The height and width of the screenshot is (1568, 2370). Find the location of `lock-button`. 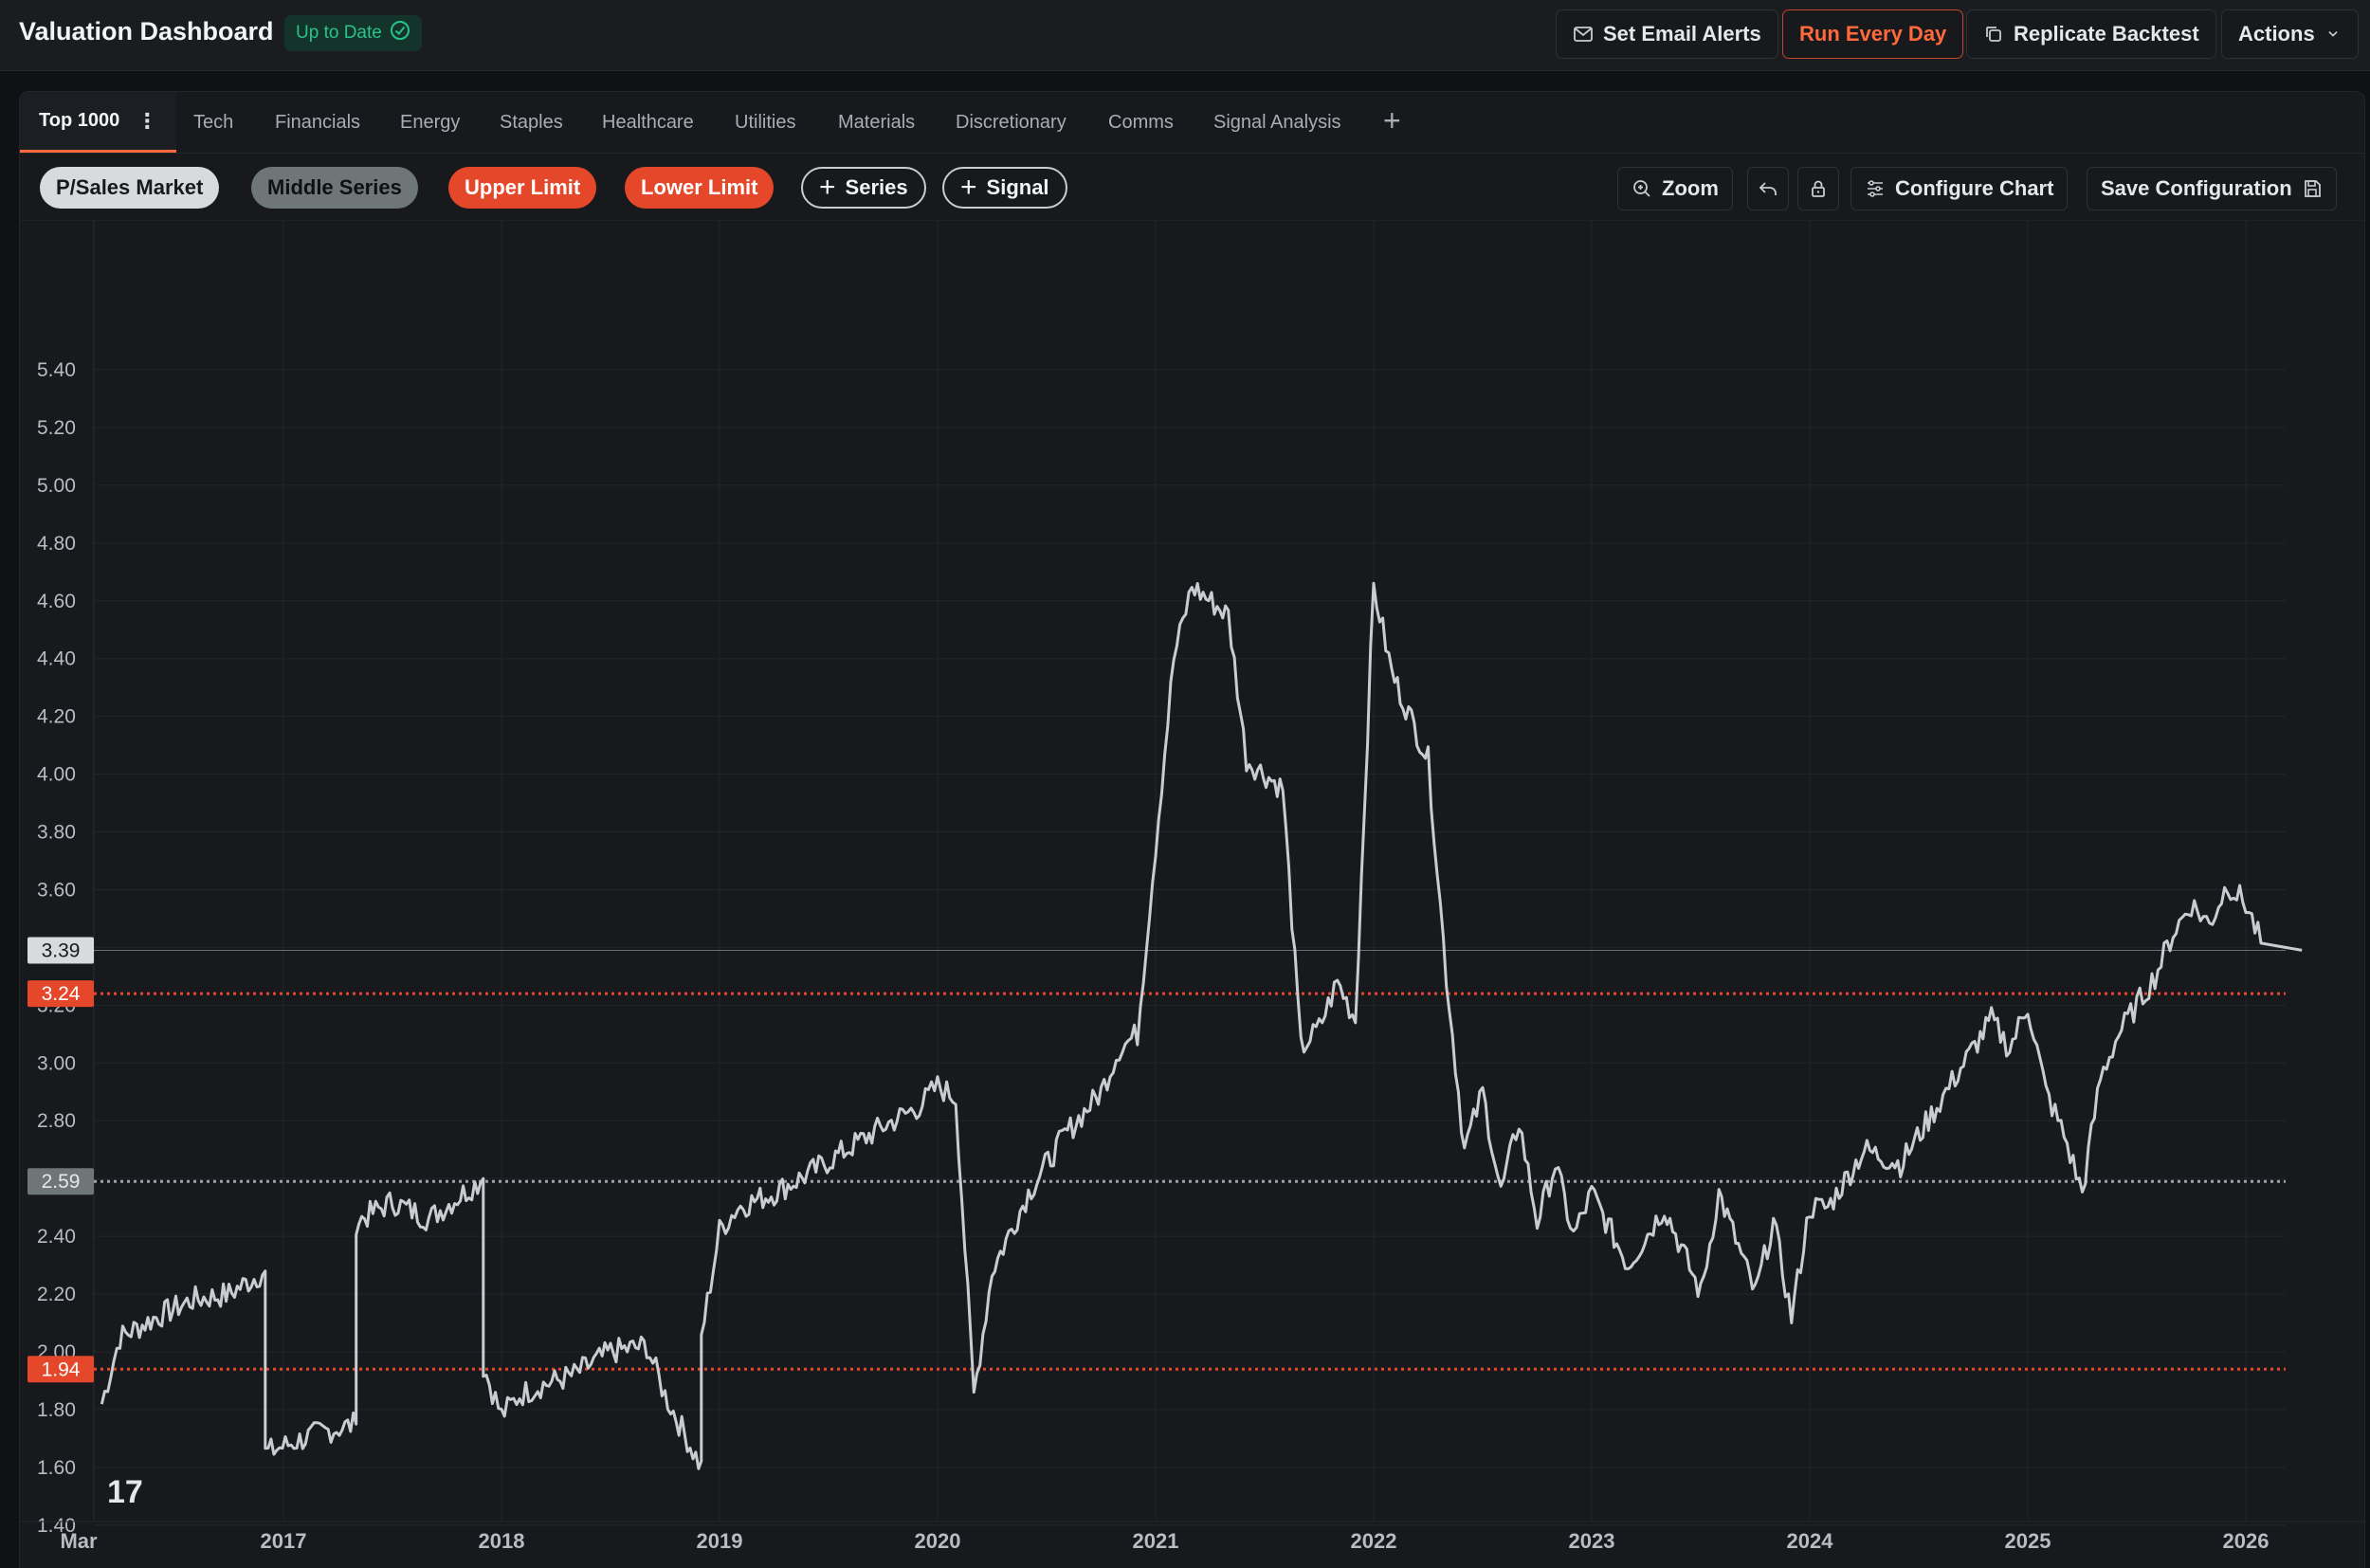

lock-button is located at coordinates (1818, 188).